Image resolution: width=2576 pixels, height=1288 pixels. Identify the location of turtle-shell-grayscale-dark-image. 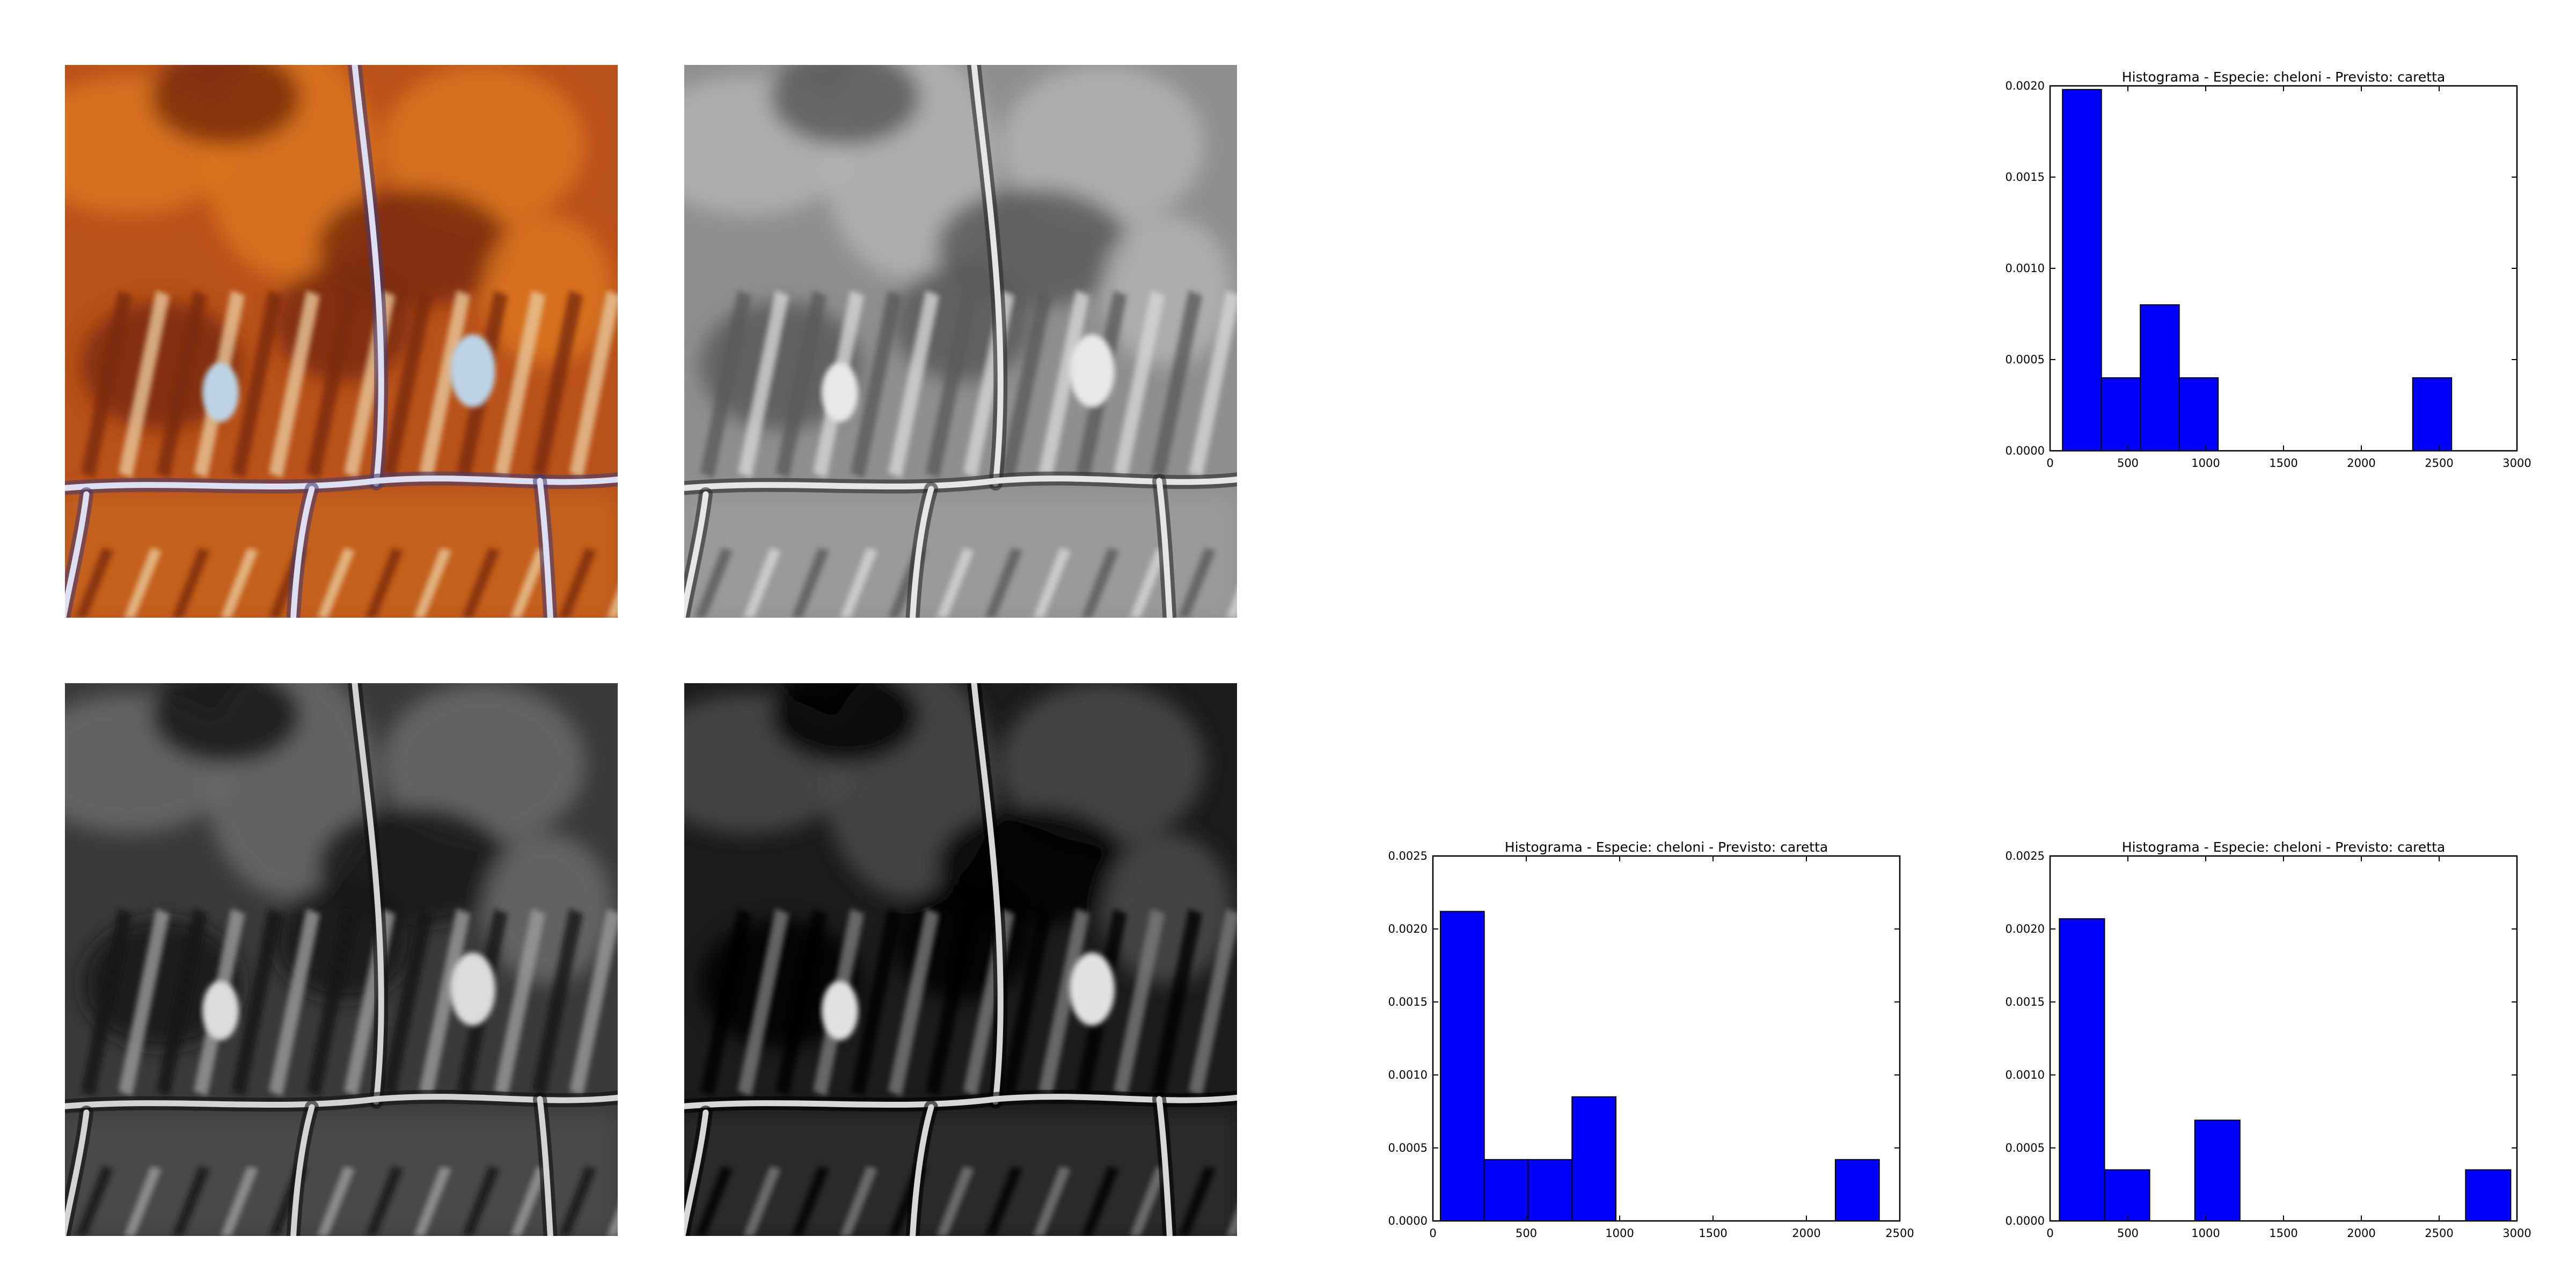
(341, 959).